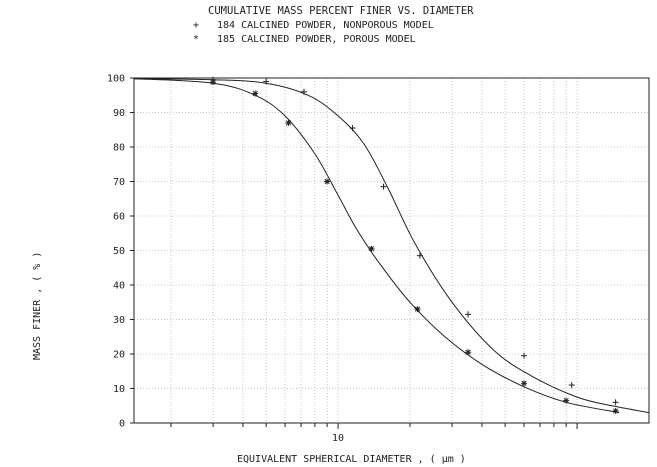 Image resolution: width=657 pixels, height=467 pixels. Describe the element at coordinates (119, 251) in the screenshot. I see `y-tick-label: 50` at that location.